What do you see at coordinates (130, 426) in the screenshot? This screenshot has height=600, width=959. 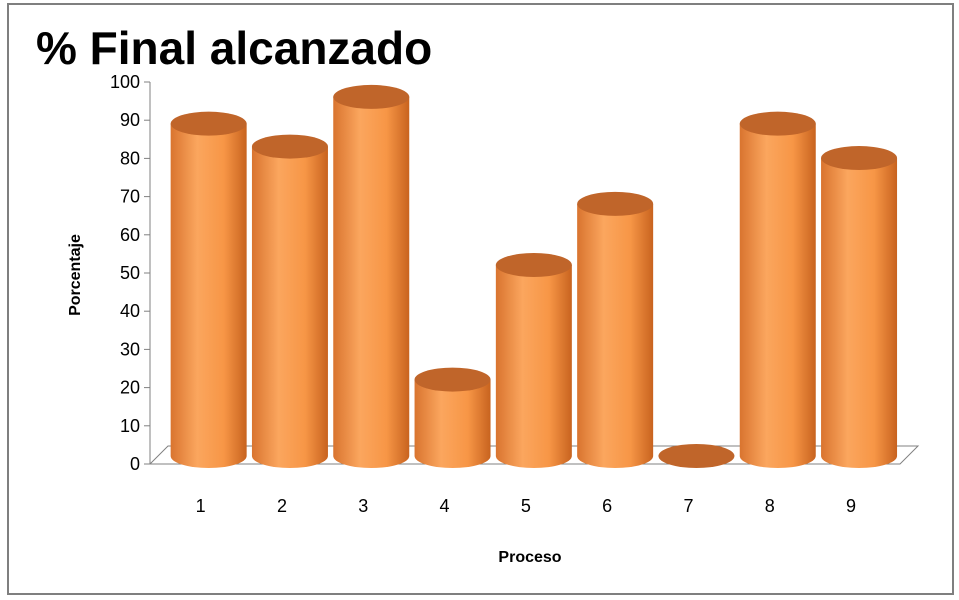 I see `y-tick-label: 10` at bounding box center [130, 426].